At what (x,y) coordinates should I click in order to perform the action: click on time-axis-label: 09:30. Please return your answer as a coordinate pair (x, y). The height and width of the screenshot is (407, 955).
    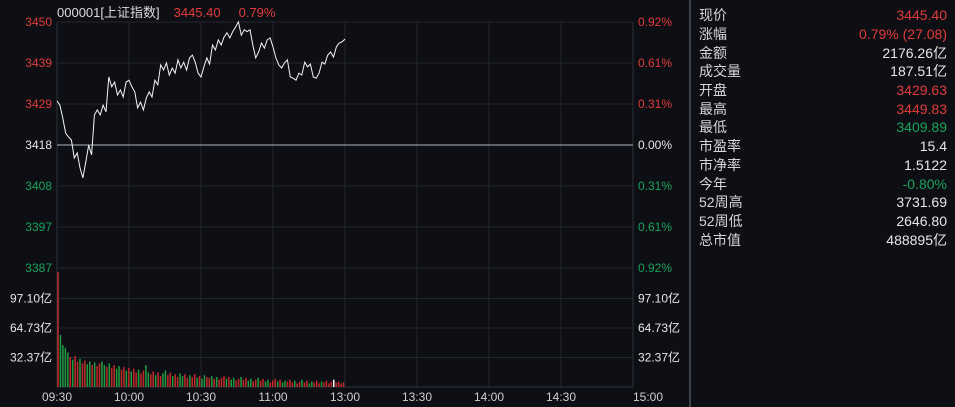
    Looking at the image, I should click on (57, 397).